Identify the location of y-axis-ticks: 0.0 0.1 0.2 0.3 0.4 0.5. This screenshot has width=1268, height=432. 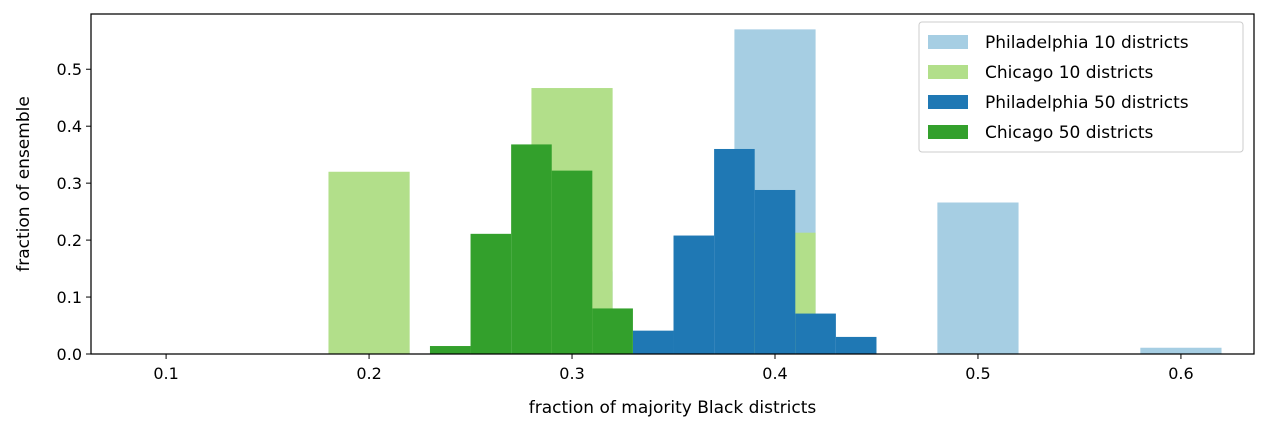
(74, 212).